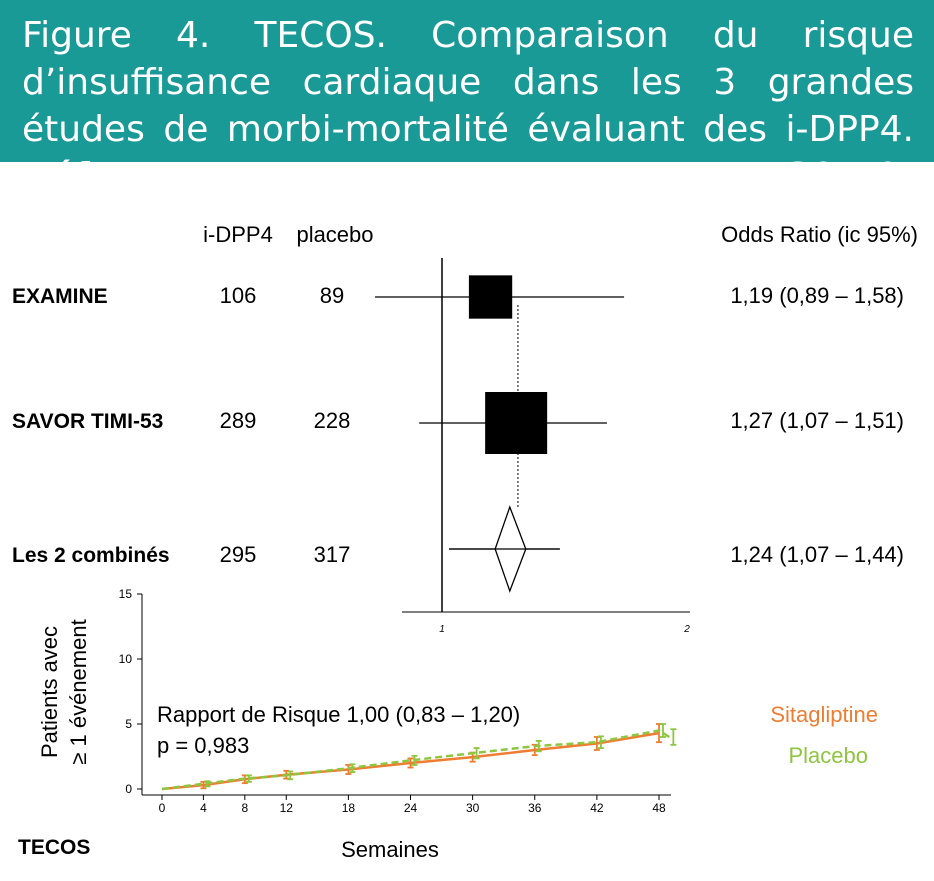  What do you see at coordinates (49, 692) in the screenshot?
I see `y-axis-label-line1: Patients avec` at bounding box center [49, 692].